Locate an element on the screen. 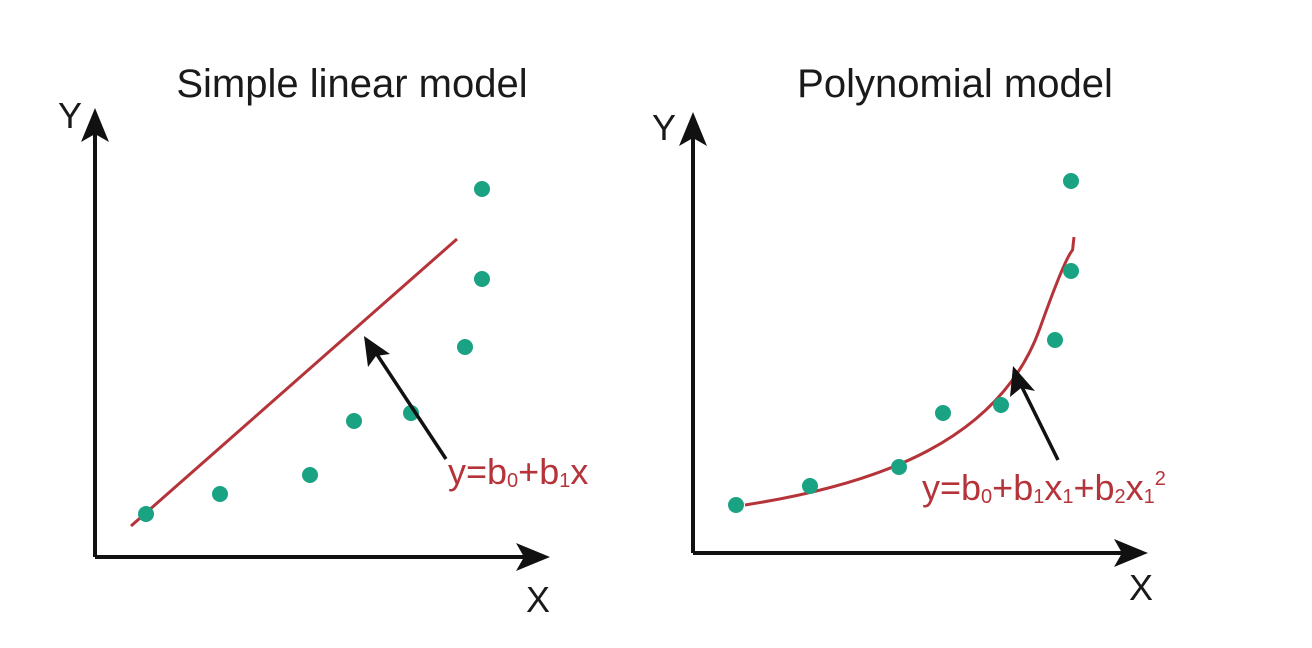 The width and height of the screenshot is (1312, 648). left-data-points is located at coordinates (314, 351).